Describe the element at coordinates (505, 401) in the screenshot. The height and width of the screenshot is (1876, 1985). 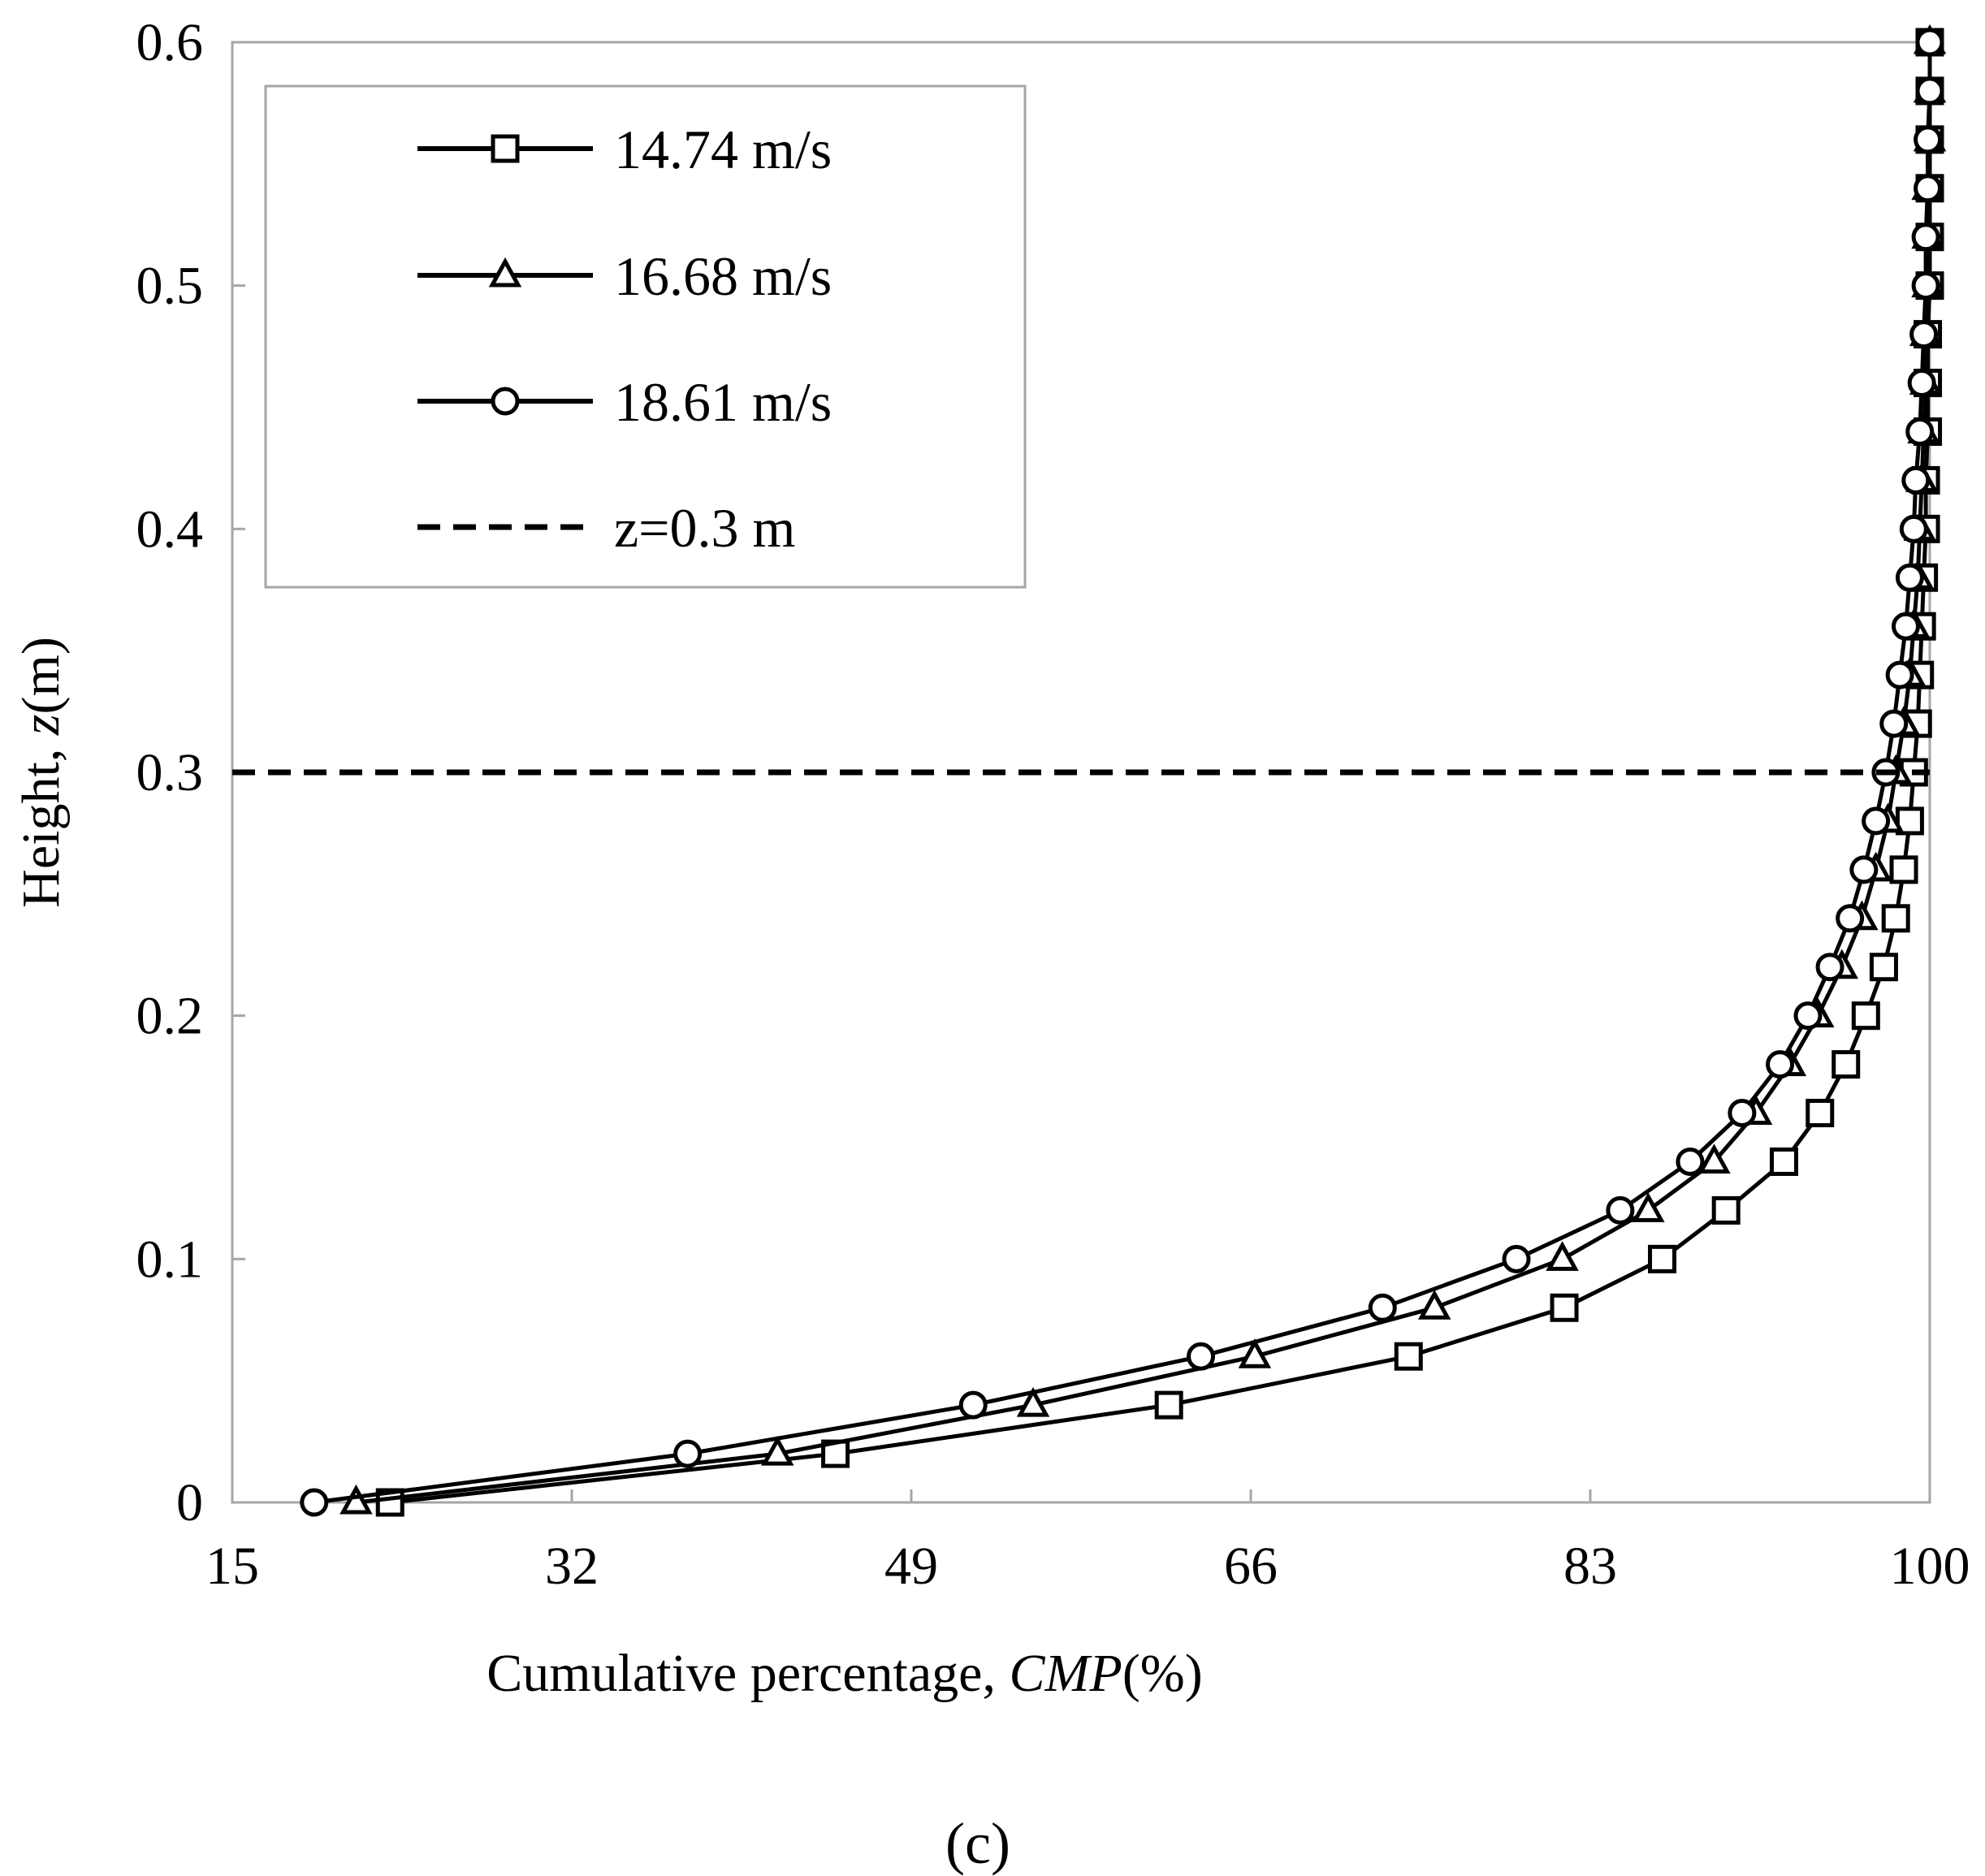
I see `legend-marker-circle` at that location.